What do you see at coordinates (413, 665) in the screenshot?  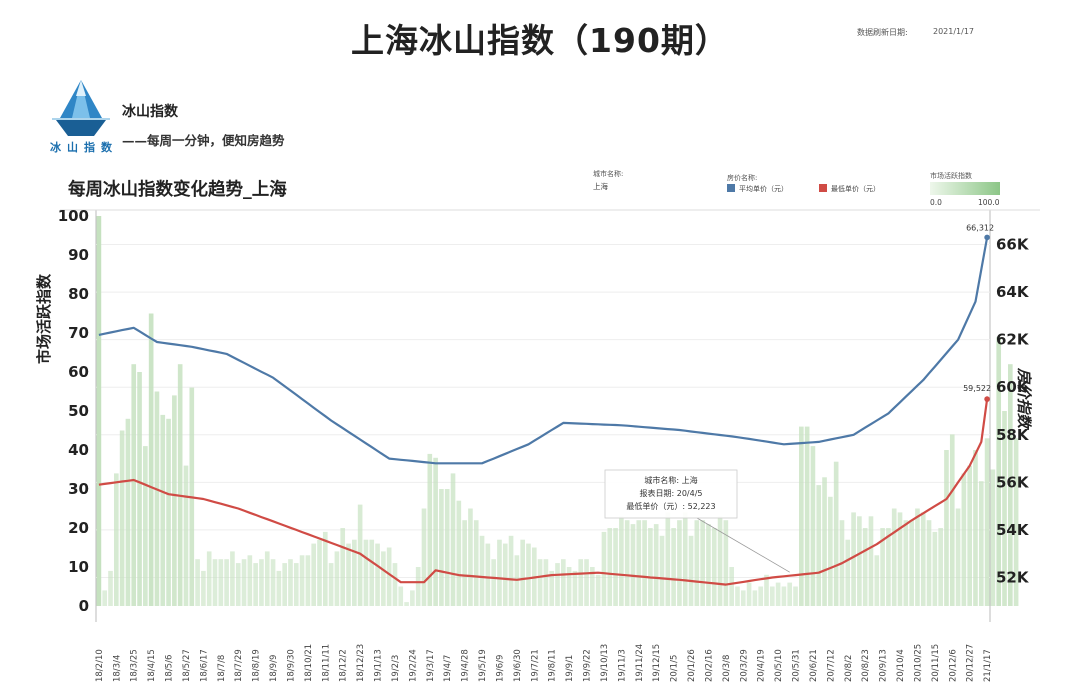 I see `x-tick-label: 19/2/24` at bounding box center [413, 665].